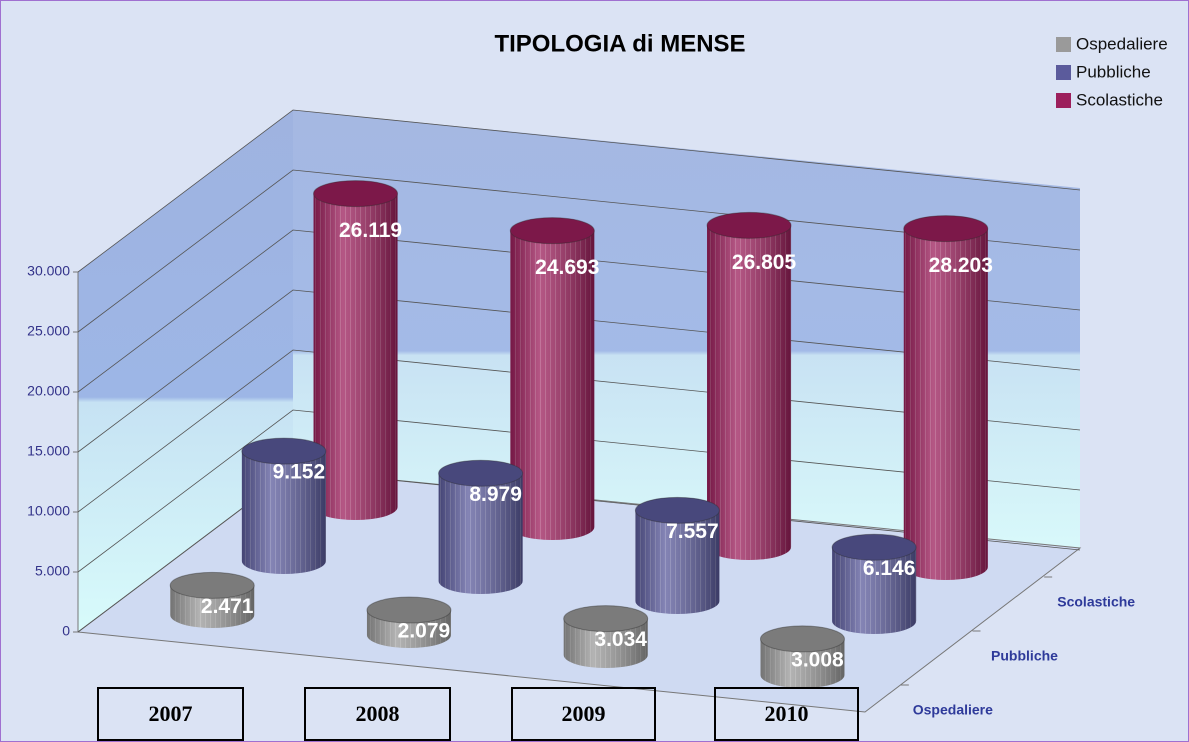 The width and height of the screenshot is (1189, 742). I want to click on x-tick-label: 2009, so click(584, 713).